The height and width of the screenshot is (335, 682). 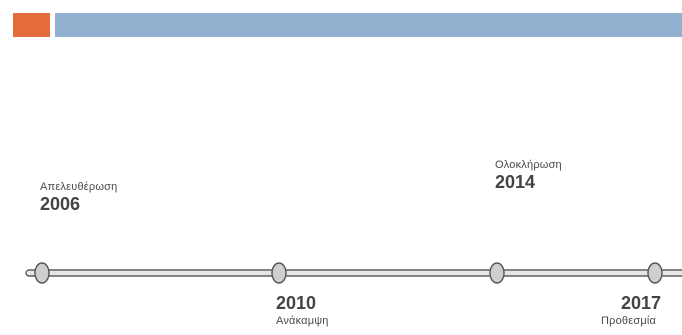 I want to click on event-year: 2010, so click(x=296, y=303).